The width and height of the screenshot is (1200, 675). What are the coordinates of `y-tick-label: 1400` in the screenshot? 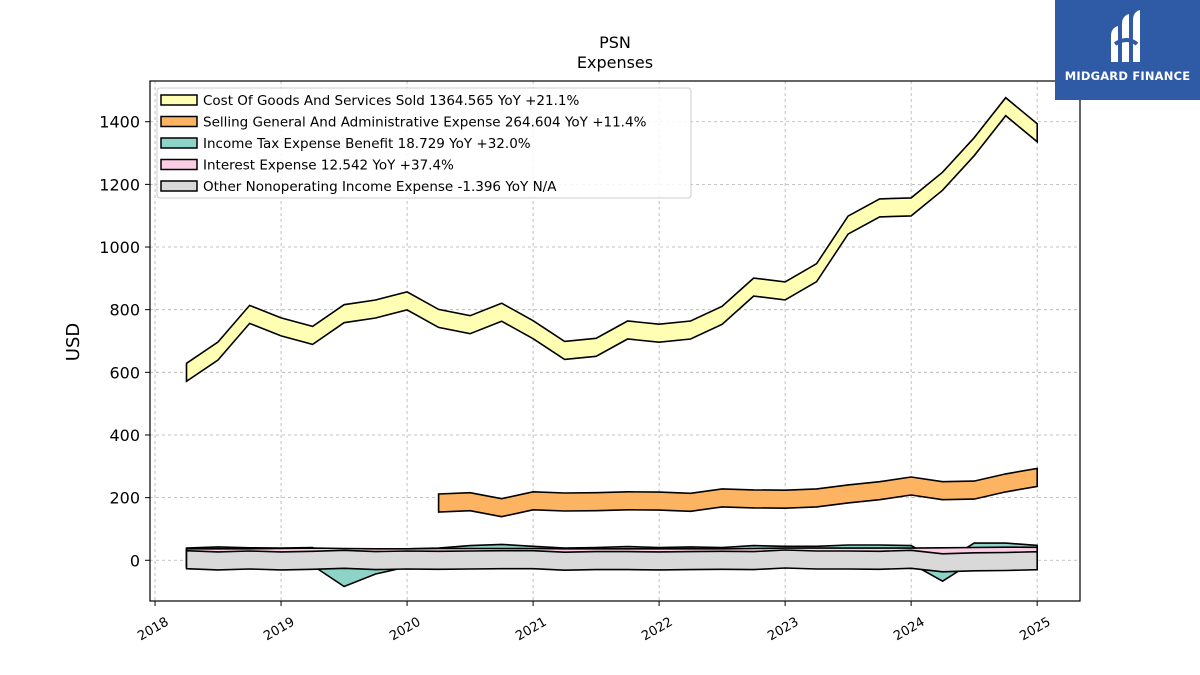 It's located at (119, 122).